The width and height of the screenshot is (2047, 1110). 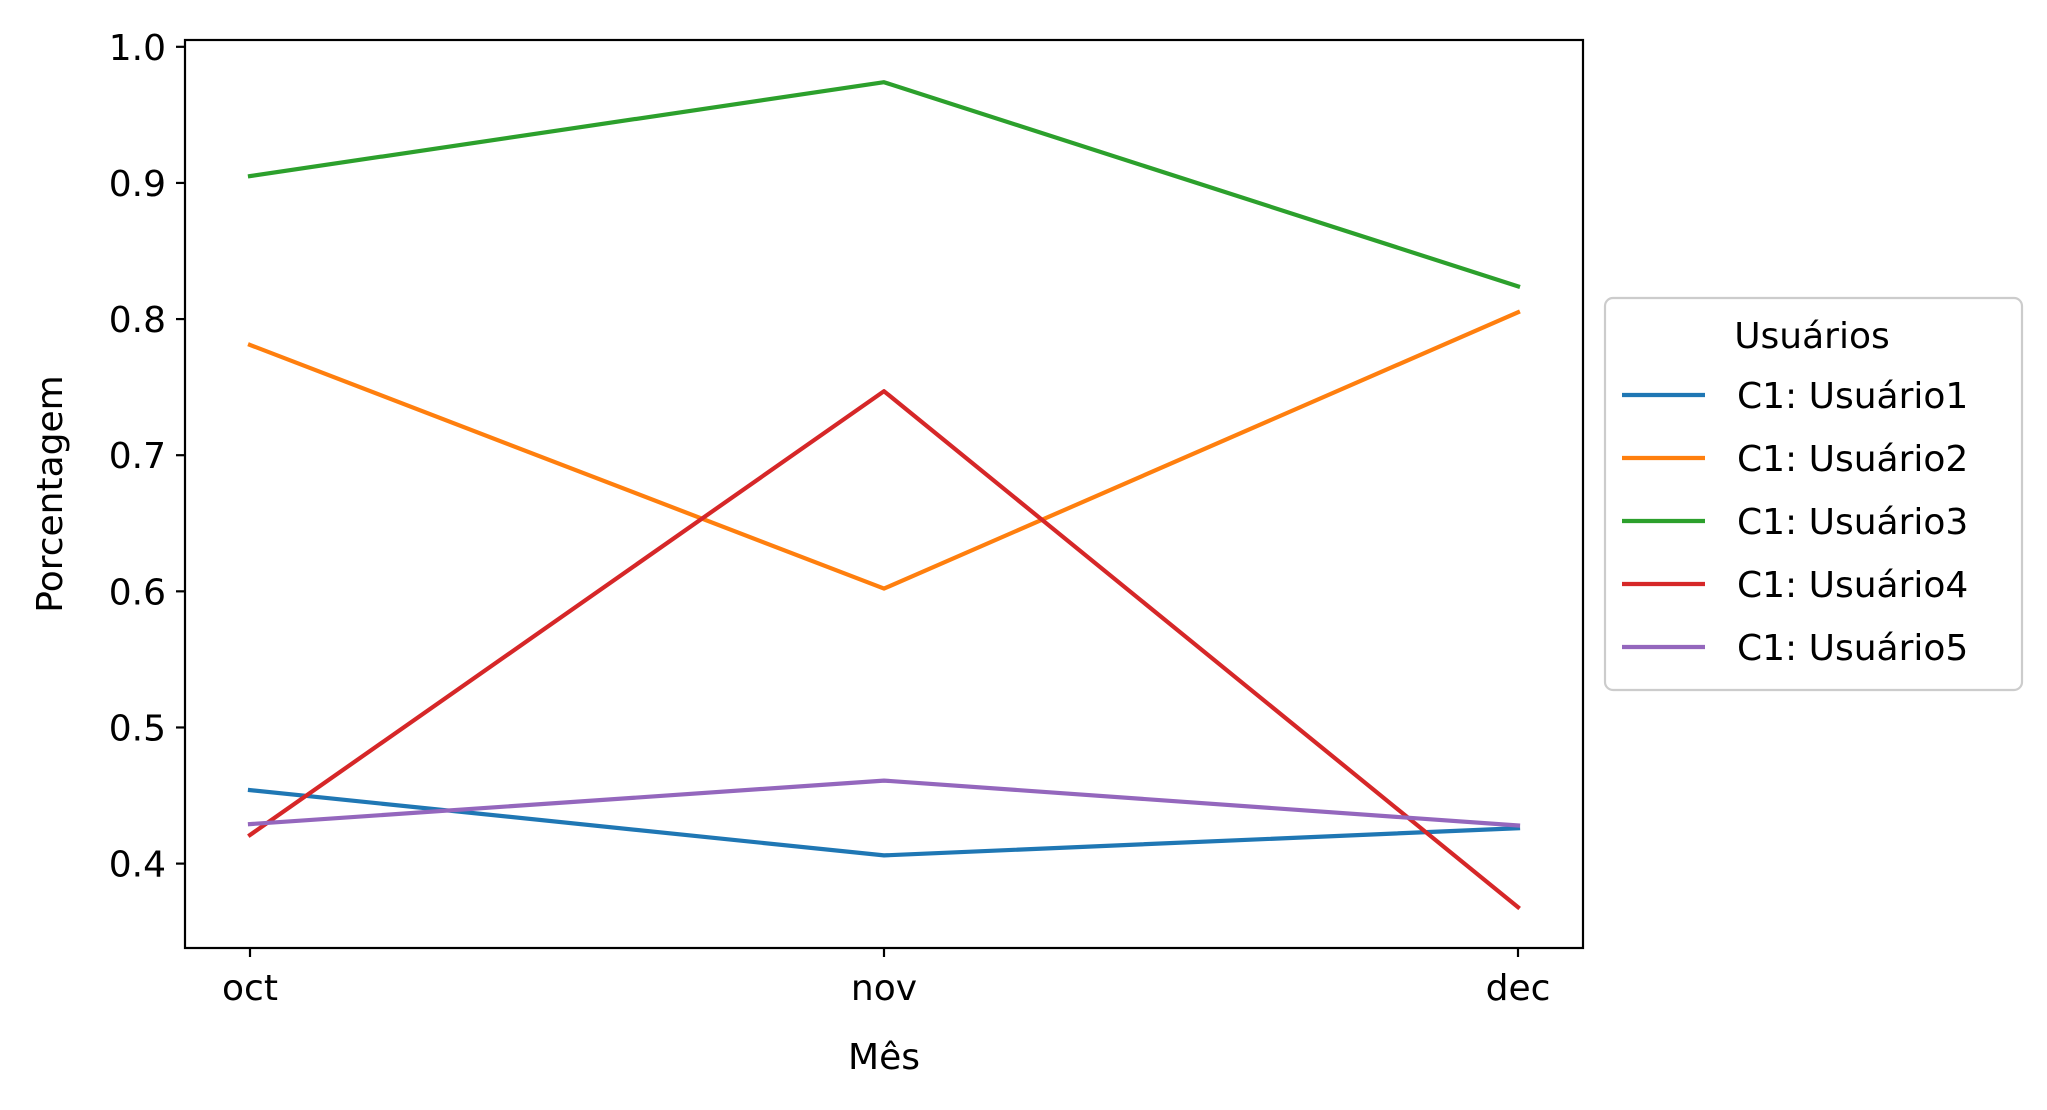 I want to click on x-axis: oct nov dec, so click(x=886, y=978).